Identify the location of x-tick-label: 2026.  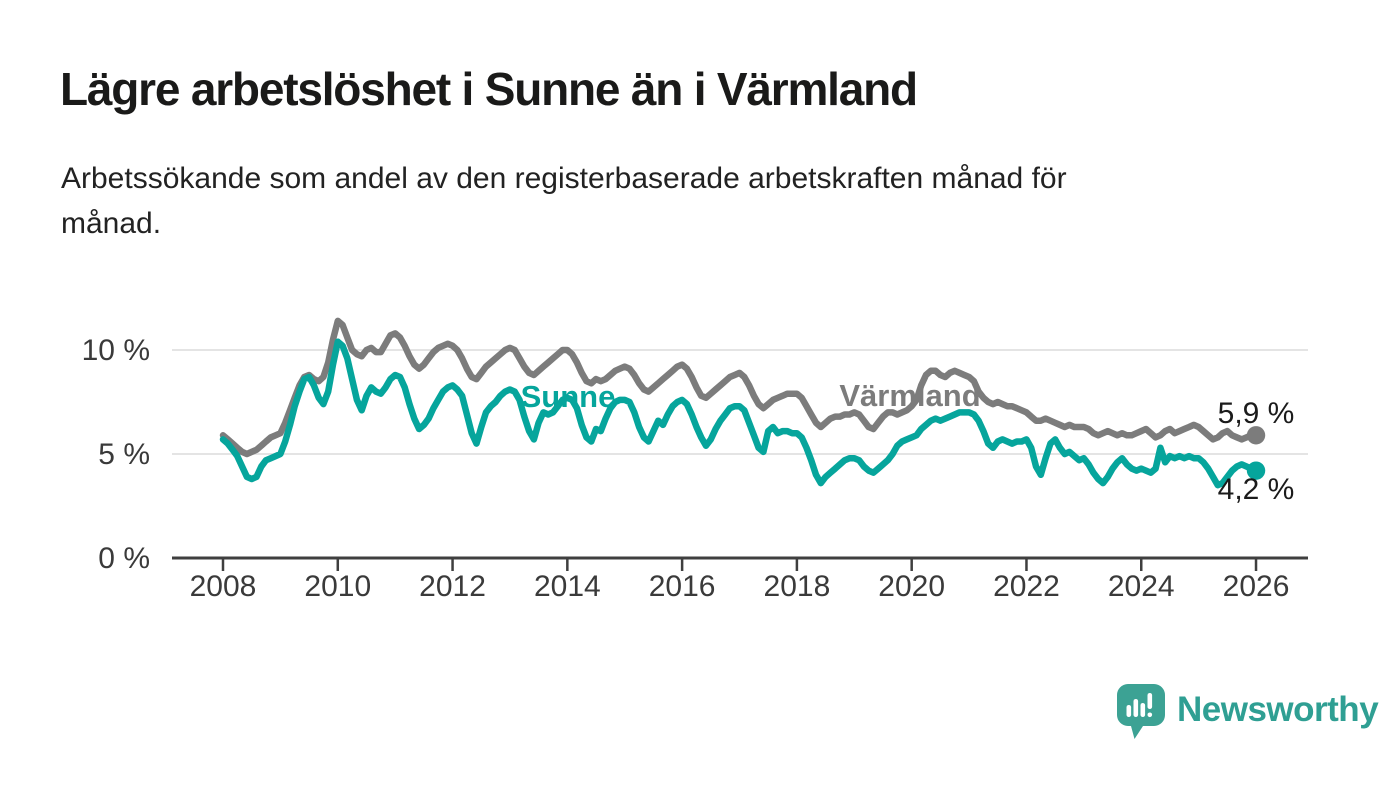
(1256, 586).